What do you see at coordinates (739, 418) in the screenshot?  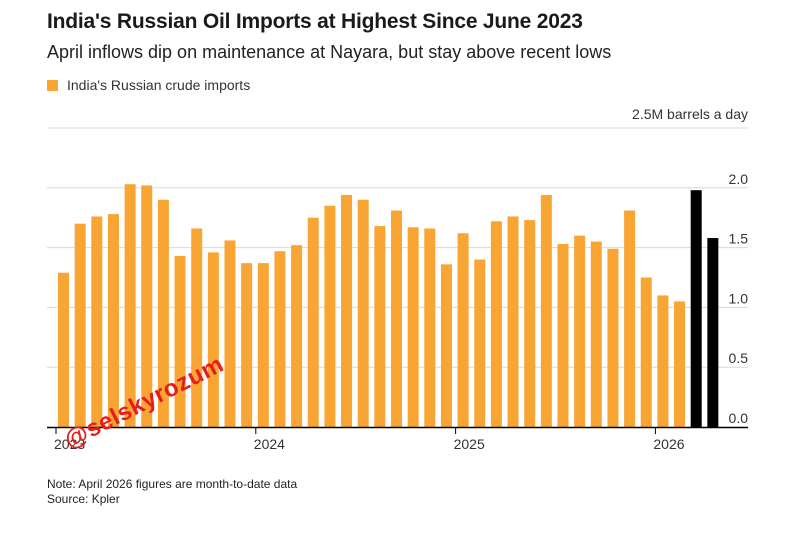 I see `y-tick-label: 0.0` at bounding box center [739, 418].